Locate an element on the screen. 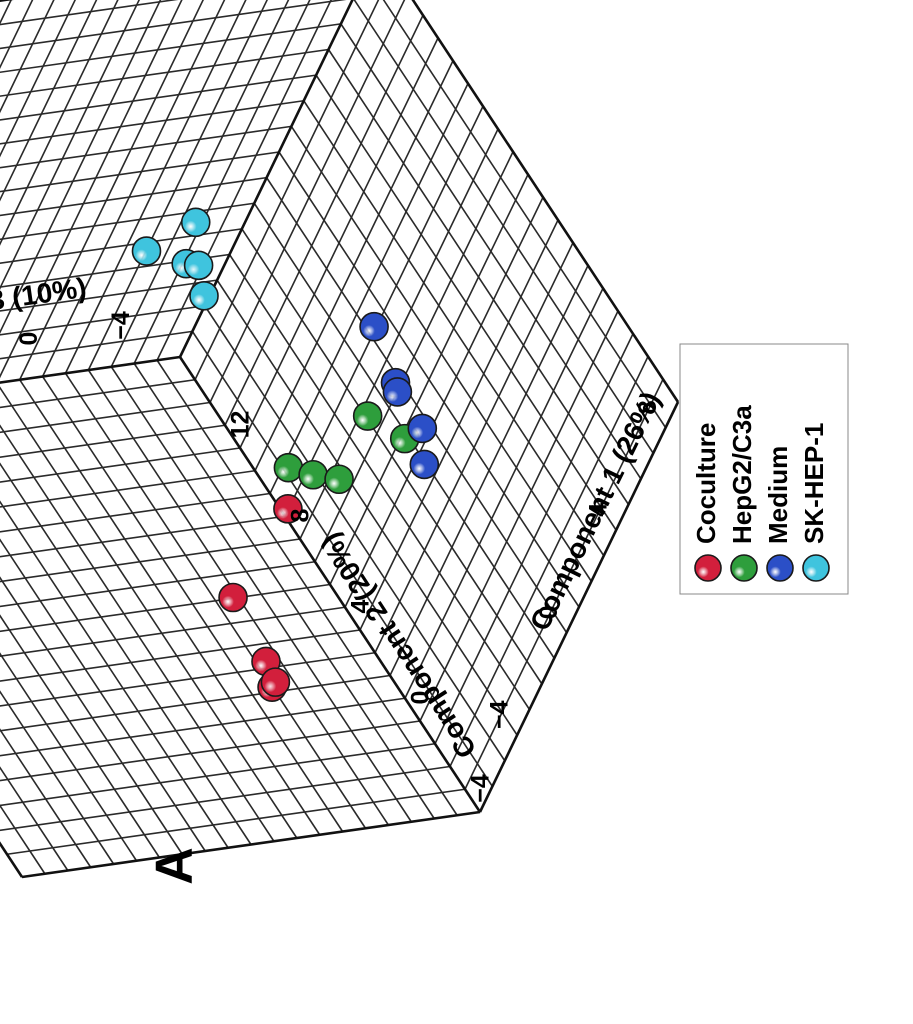 The image size is (913, 1024). legend-label: HepG2/C3a is located at coordinates (742, 474).